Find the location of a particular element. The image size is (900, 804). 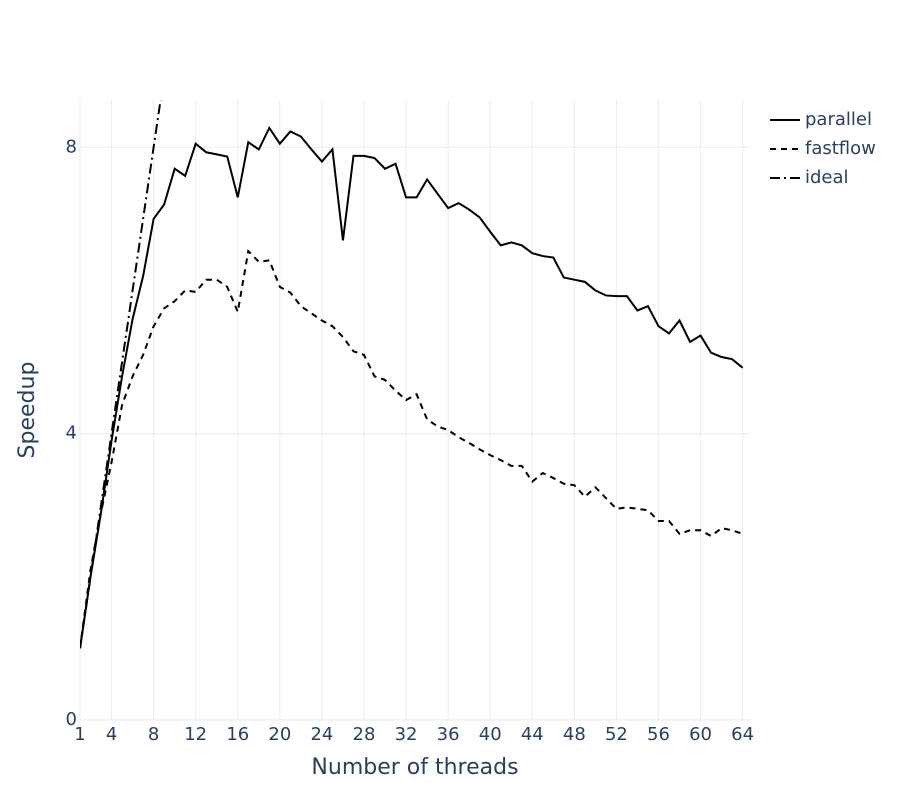

x-tick-label: 24 is located at coordinates (321, 734).